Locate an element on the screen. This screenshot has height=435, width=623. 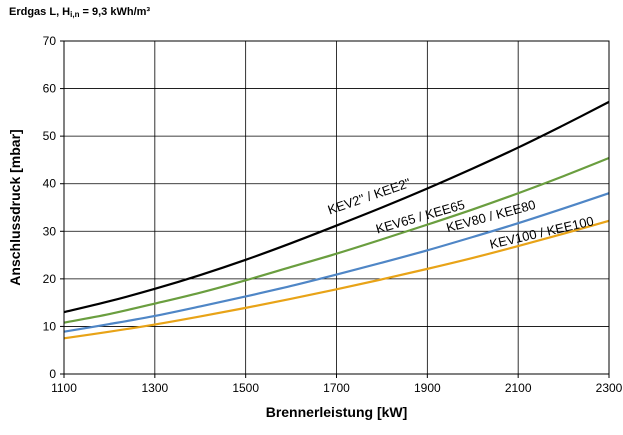
x-tick-label: 2100 is located at coordinates (518, 388).